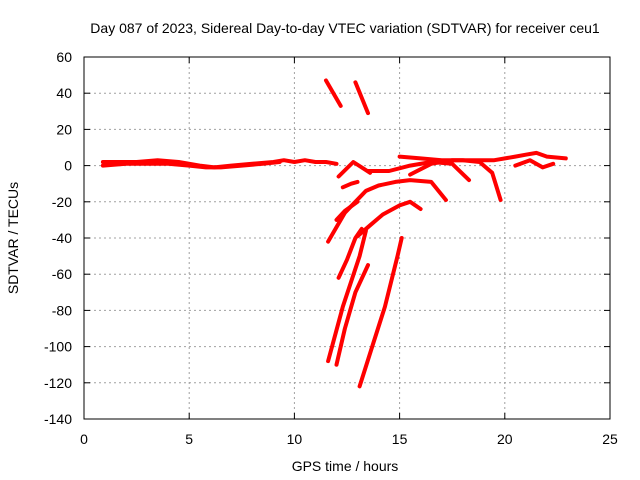 The height and width of the screenshot is (480, 640). I want to click on x-tick-label: 0, so click(84, 439).